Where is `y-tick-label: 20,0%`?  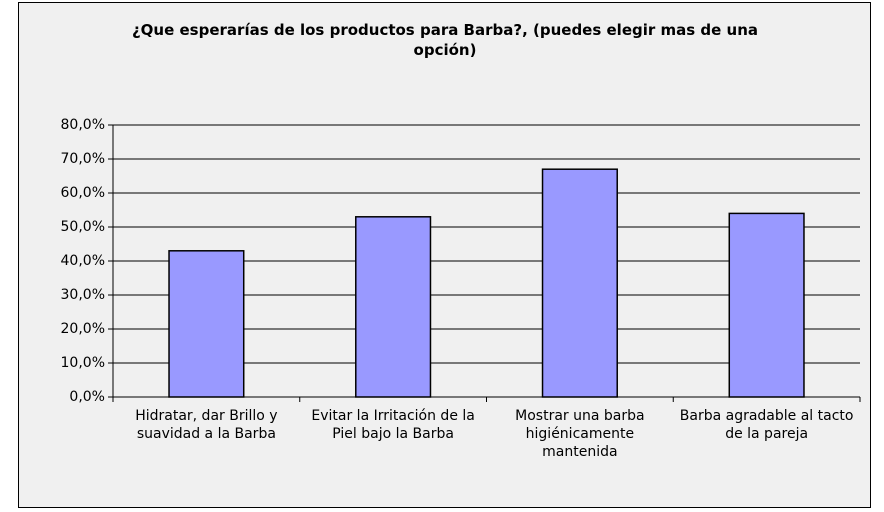 y-tick-label: 20,0% is located at coordinates (83, 329).